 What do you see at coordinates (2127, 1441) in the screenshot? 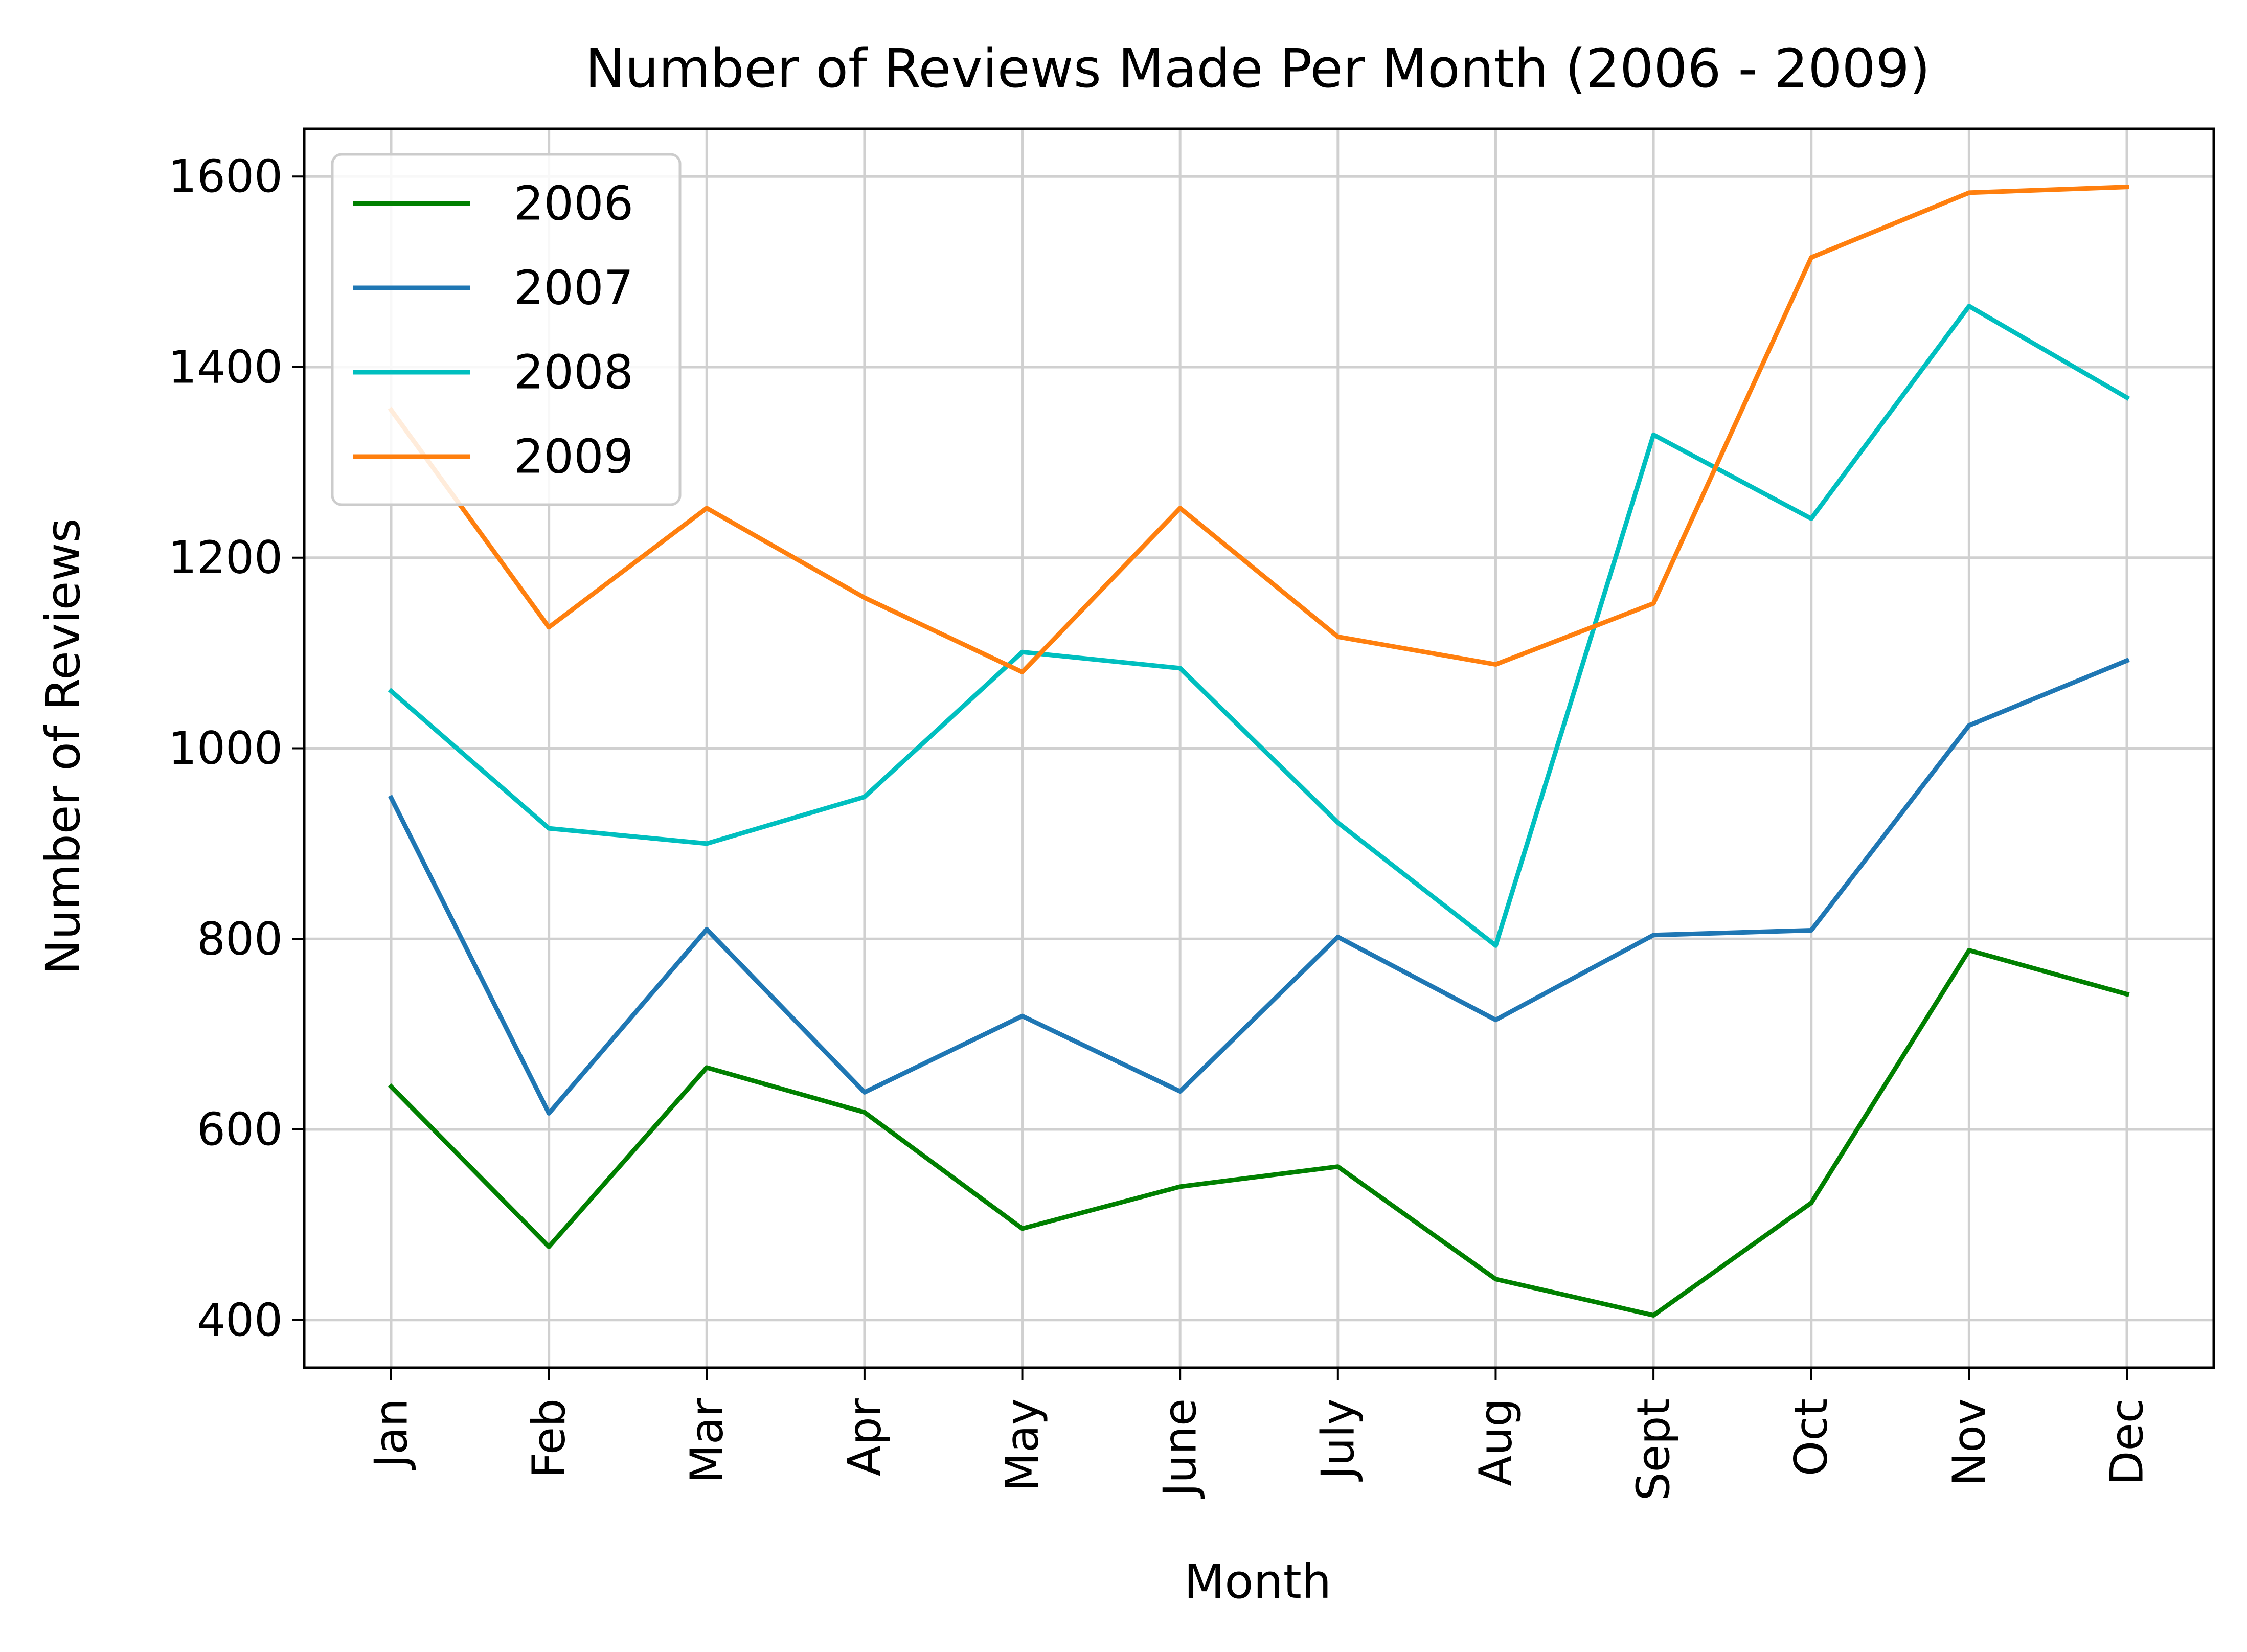
I see `x-tick-label: Dec` at bounding box center [2127, 1441].